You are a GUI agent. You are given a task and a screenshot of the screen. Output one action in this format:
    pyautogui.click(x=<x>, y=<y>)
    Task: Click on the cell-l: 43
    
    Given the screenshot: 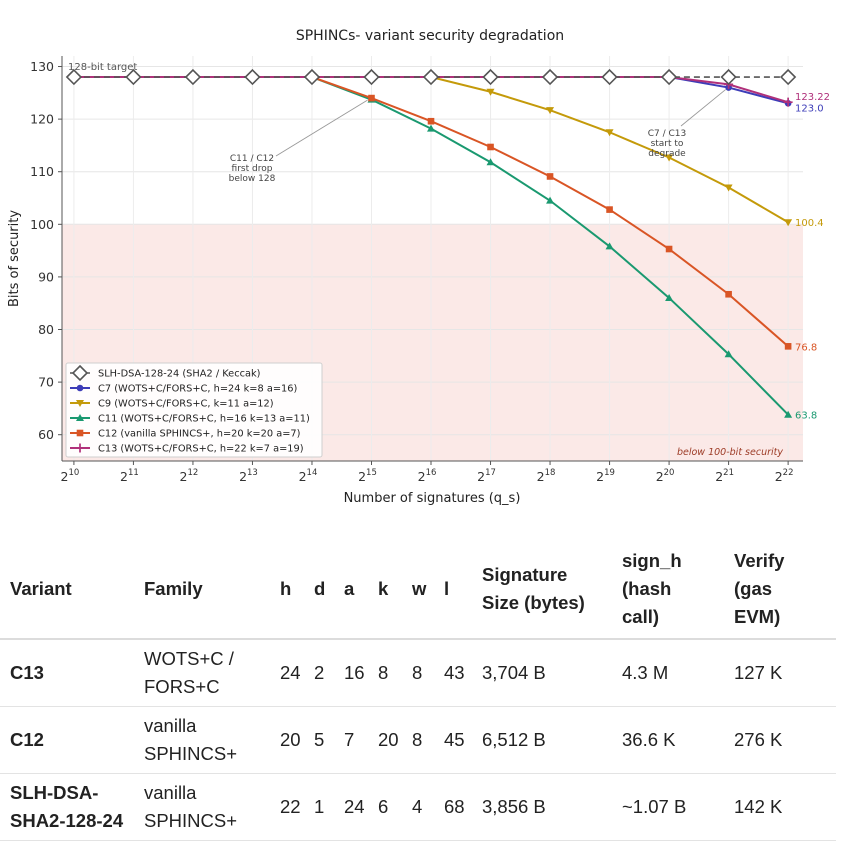 What is the action you would take?
    pyautogui.click(x=456, y=673)
    